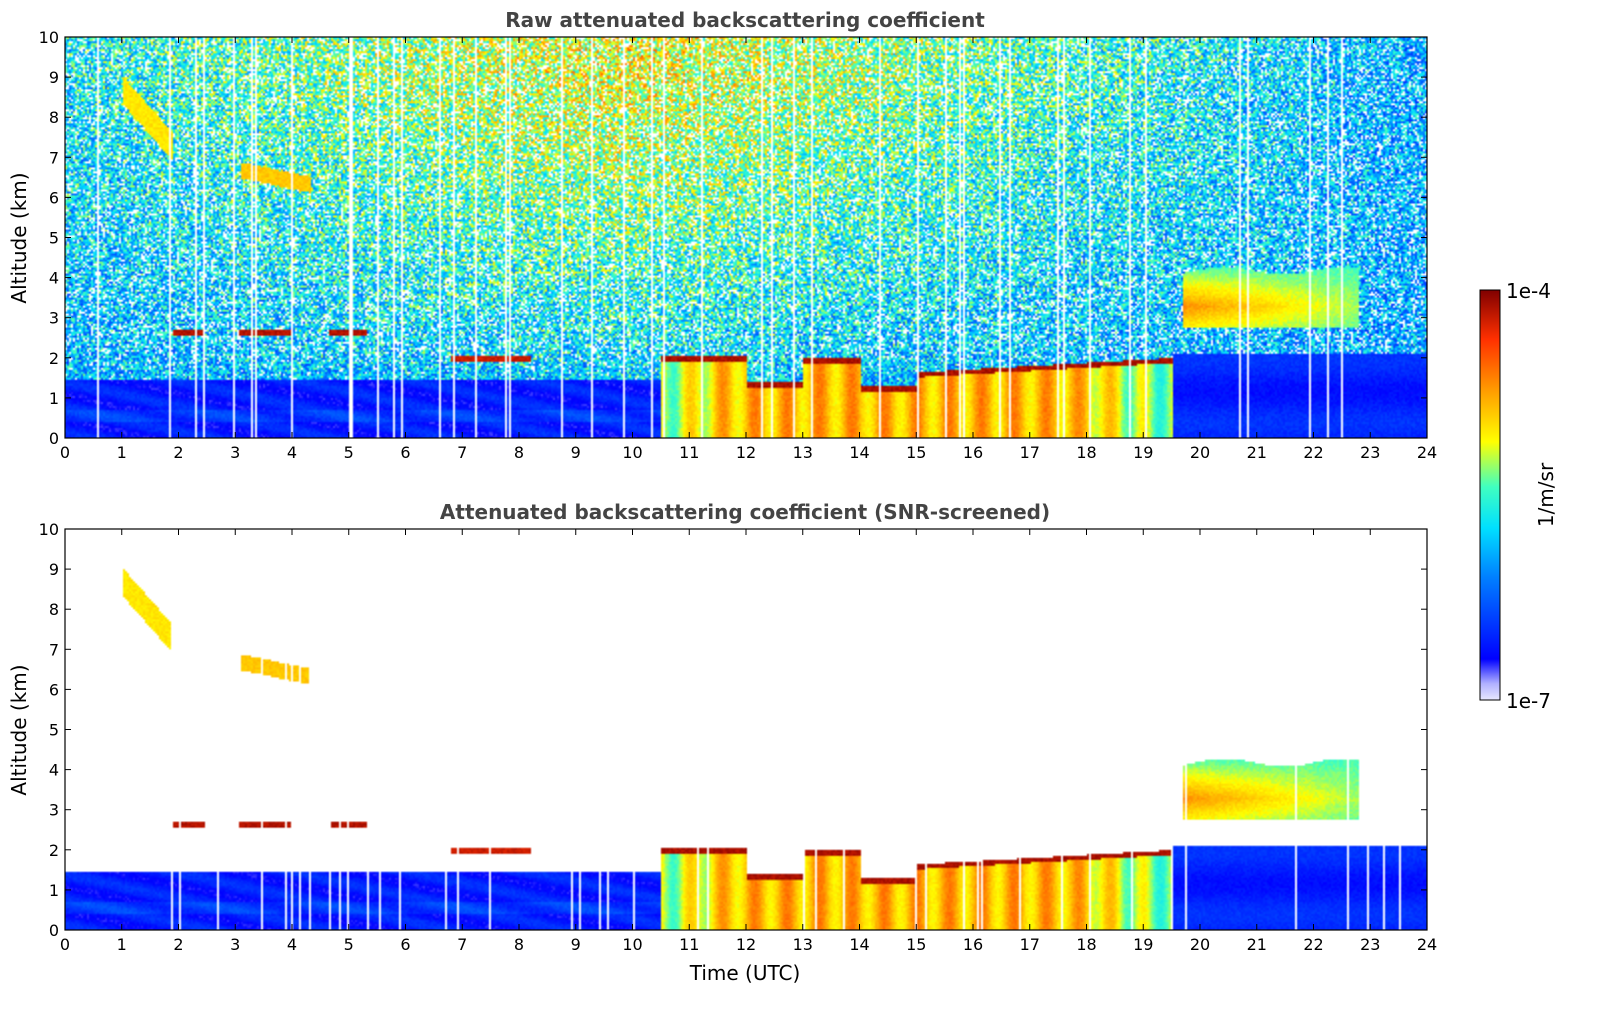  Describe the element at coordinates (1546, 494) in the screenshot. I see `colorbar-unit-label: 1/m/sr` at that location.